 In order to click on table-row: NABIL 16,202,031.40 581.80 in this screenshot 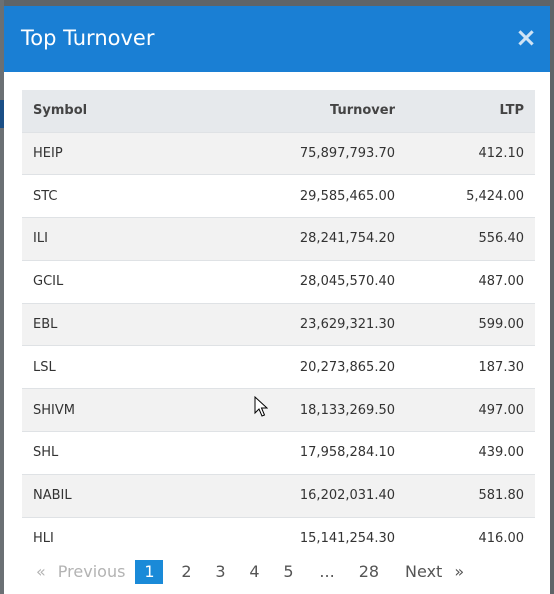, I will do `click(278, 496)`.